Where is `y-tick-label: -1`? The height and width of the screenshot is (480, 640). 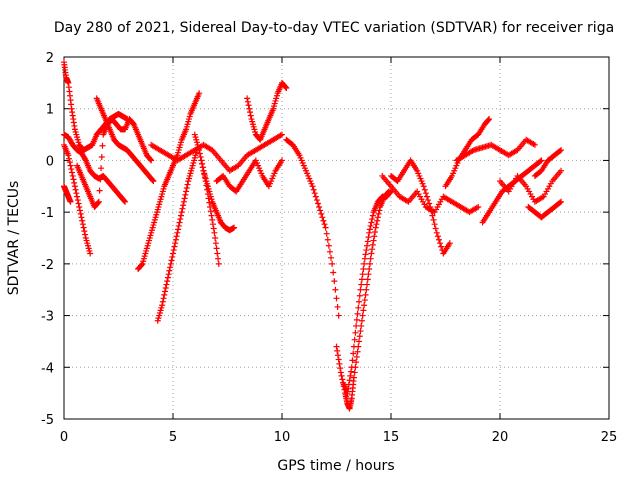 y-tick-label: -1 is located at coordinates (47, 213).